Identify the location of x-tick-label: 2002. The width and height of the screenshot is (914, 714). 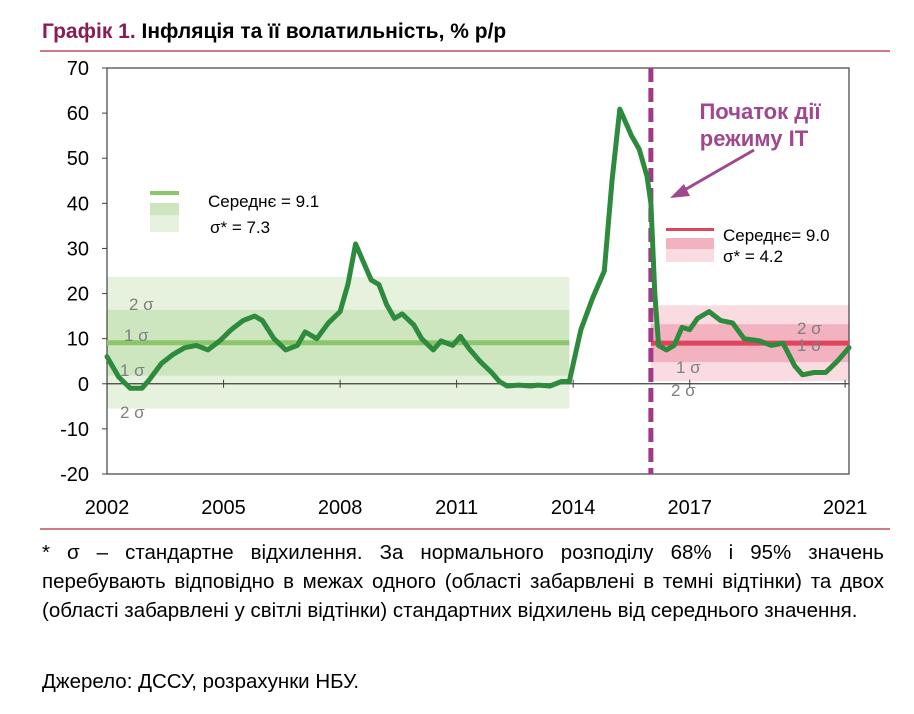
(107, 508).